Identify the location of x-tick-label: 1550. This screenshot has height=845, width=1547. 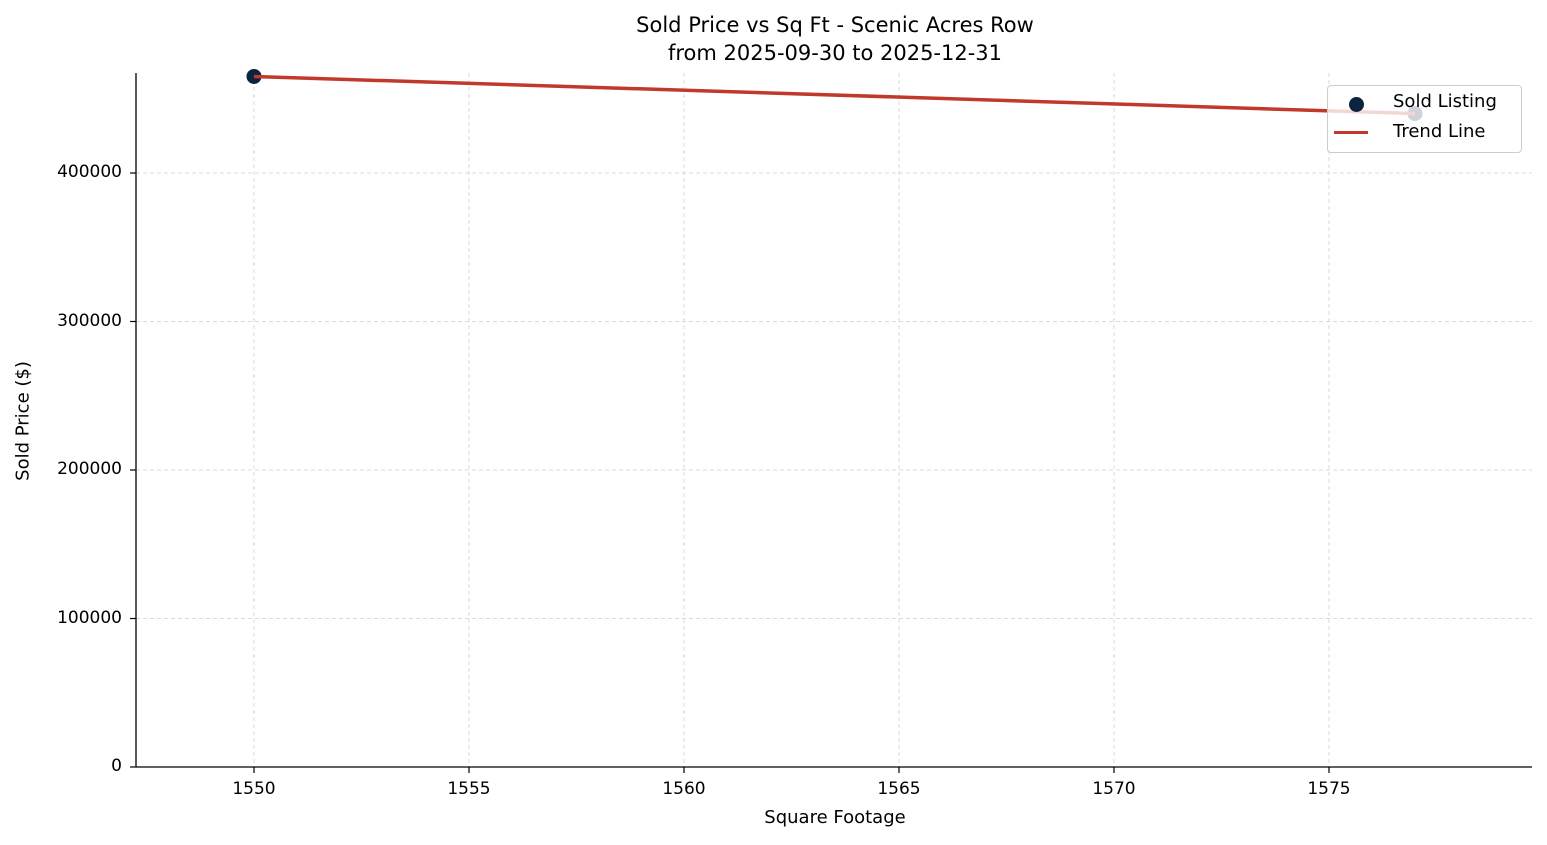
(254, 789).